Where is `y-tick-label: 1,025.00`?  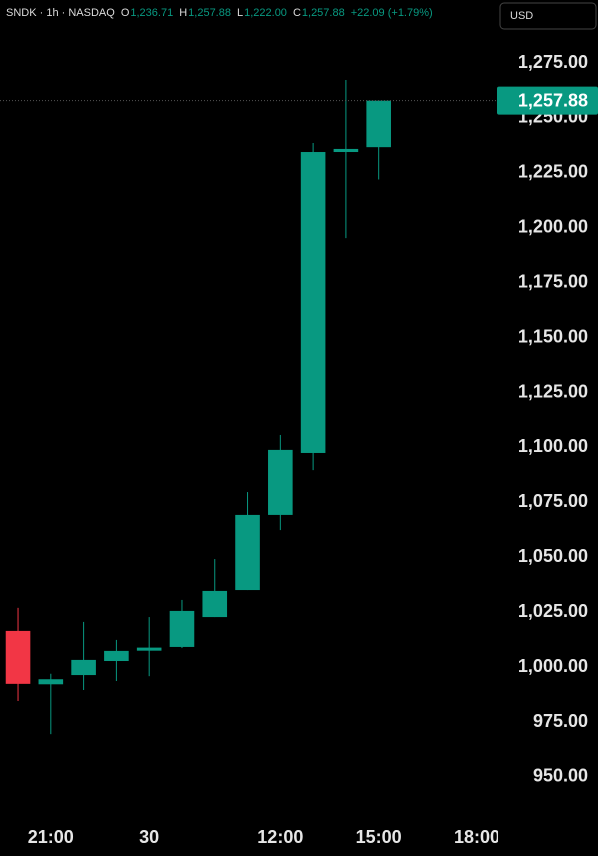 y-tick-label: 1,025.00 is located at coordinates (553, 611).